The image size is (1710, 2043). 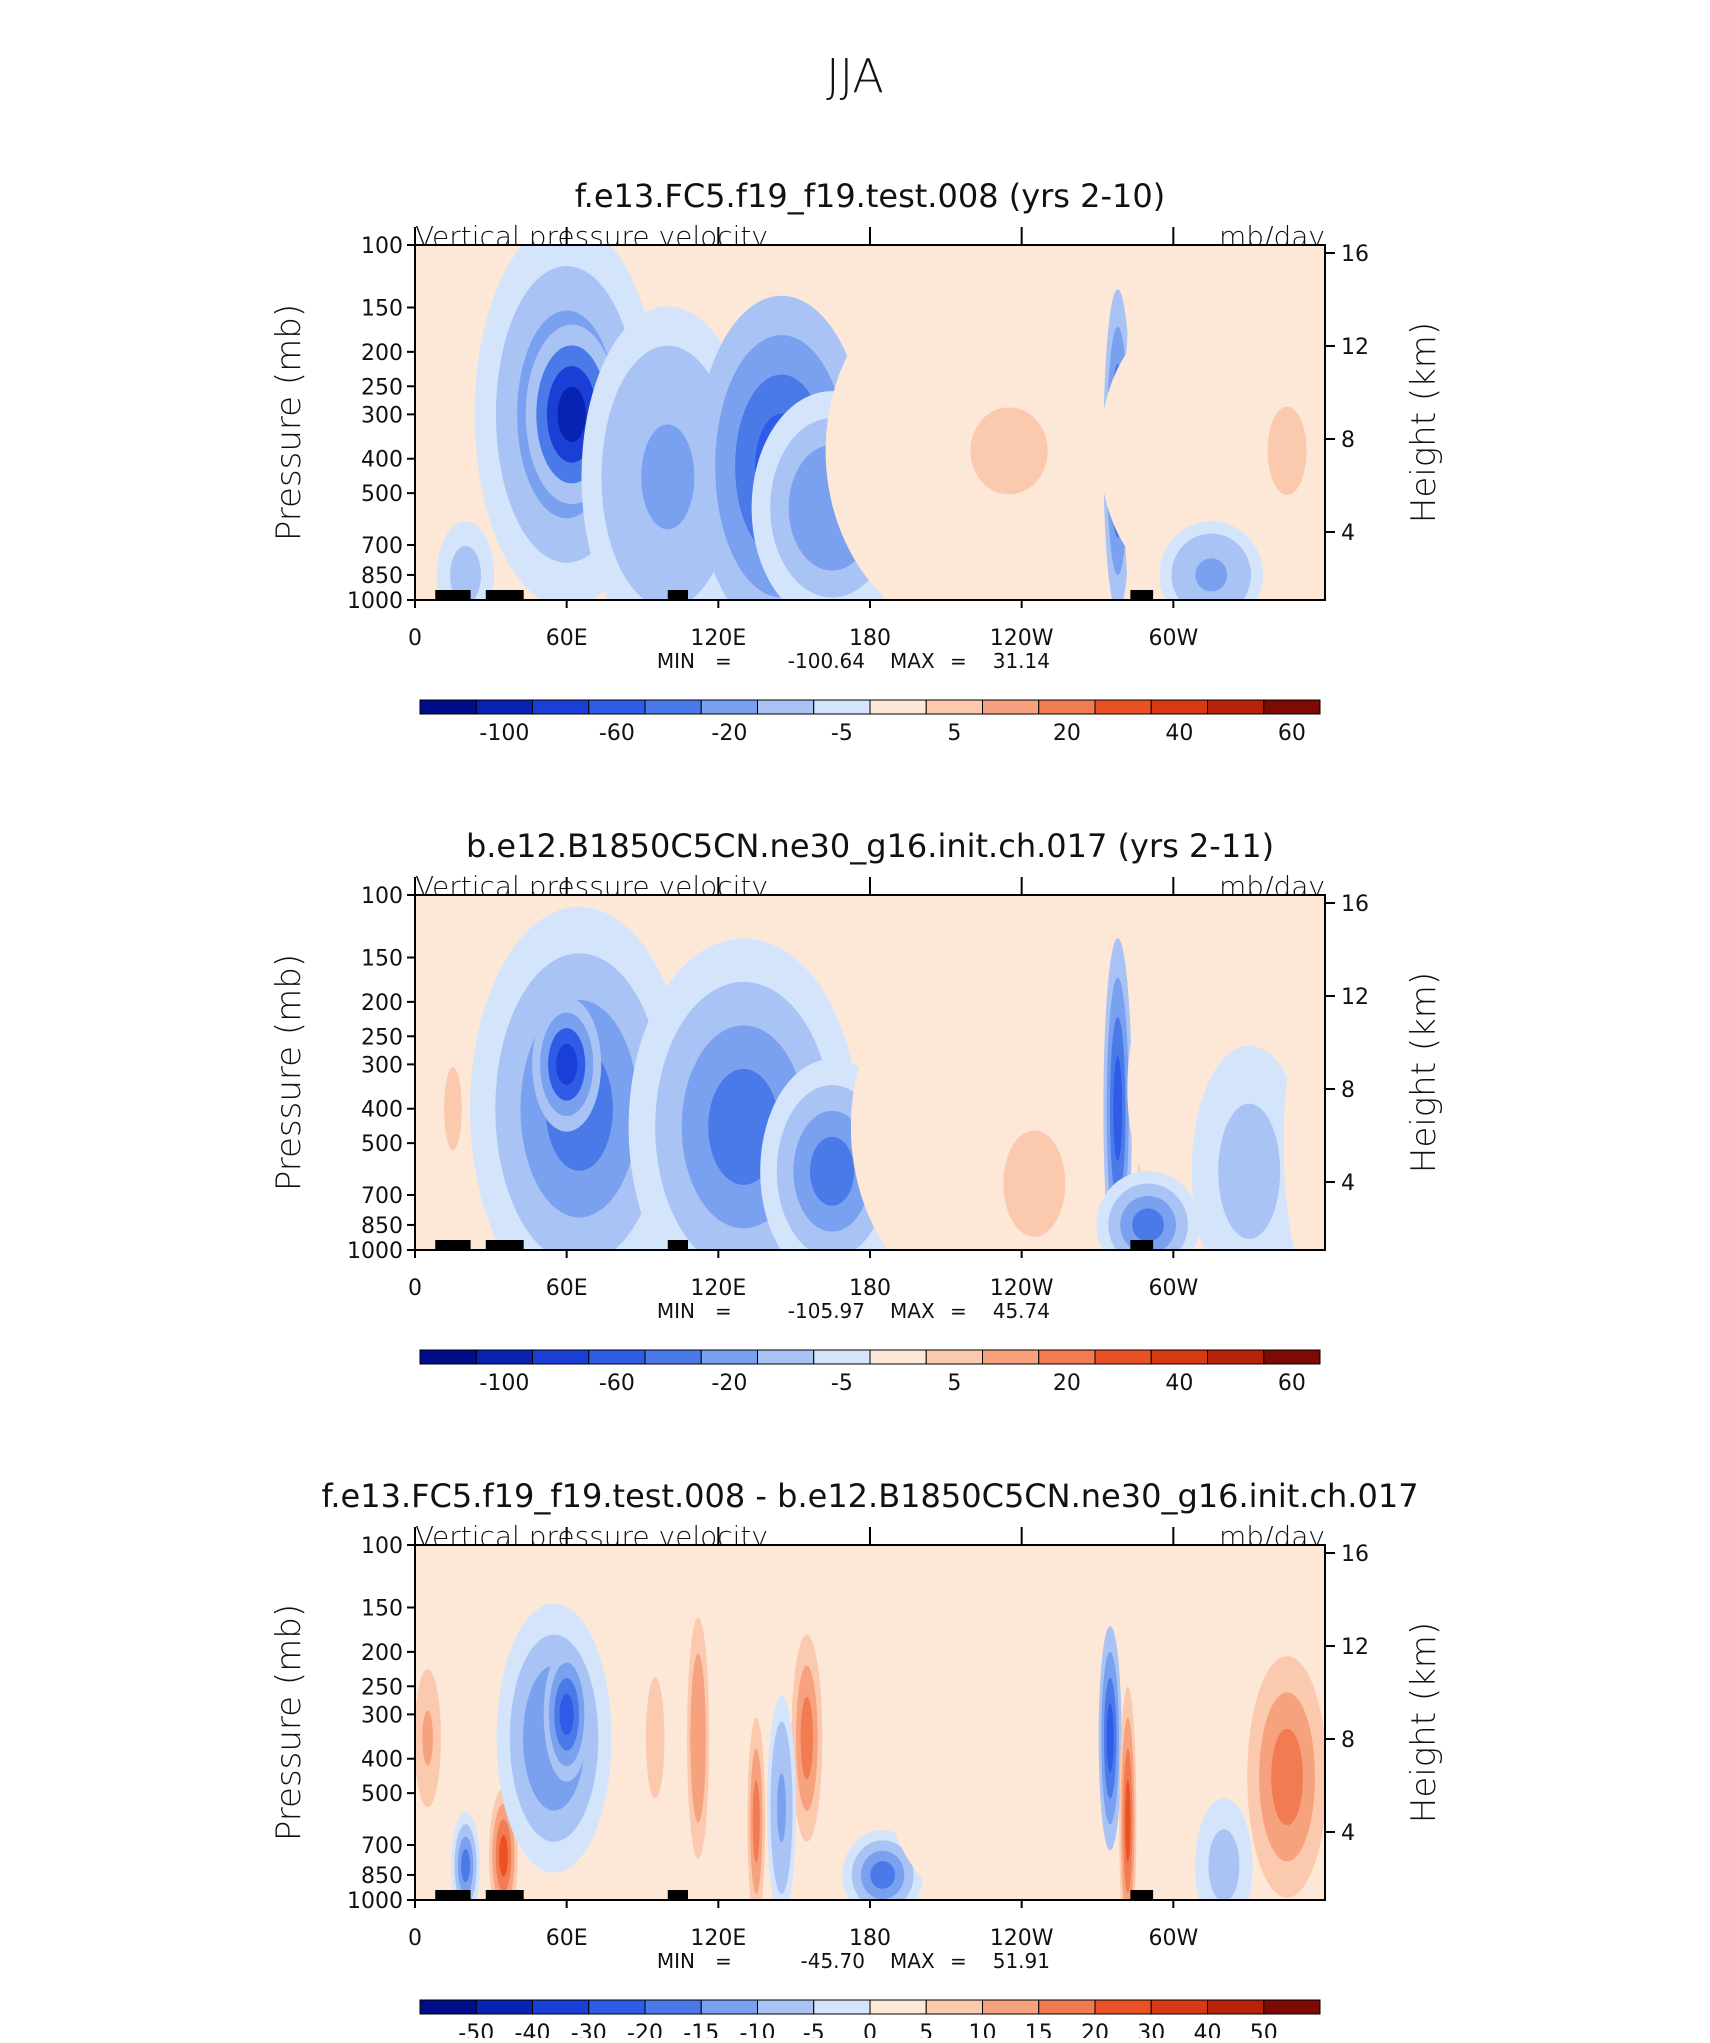 I want to click on y-axis-right-title: Height (km), so click(x=1424, y=1722).